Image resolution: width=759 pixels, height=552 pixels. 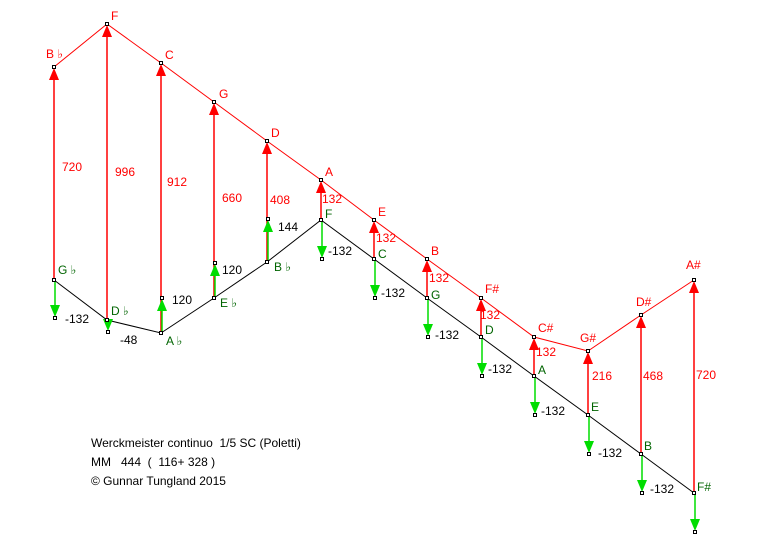 I want to click on lower-note-label: B, so click(x=648, y=446).